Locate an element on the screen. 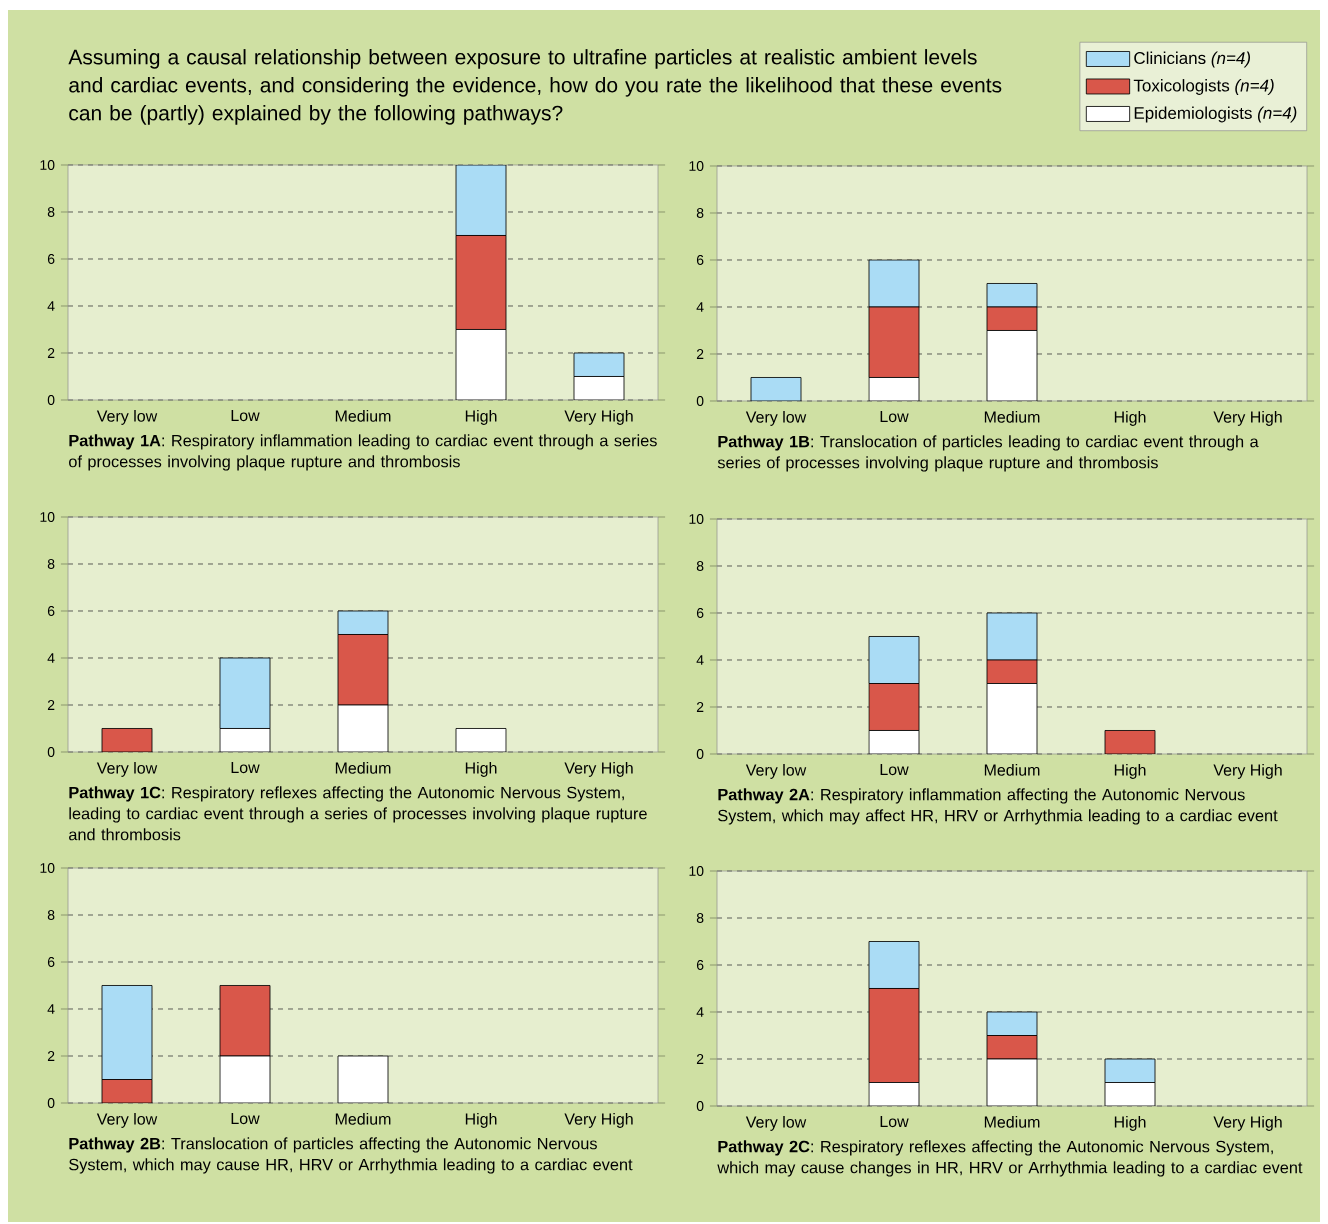  x-axis-title: Pathway 2A: Respiratory inflammation affecting the Autonomic Nervous System, which may affect HR, HRV or Arrhythmia leading to a cardiac event is located at coordinates (998, 806).